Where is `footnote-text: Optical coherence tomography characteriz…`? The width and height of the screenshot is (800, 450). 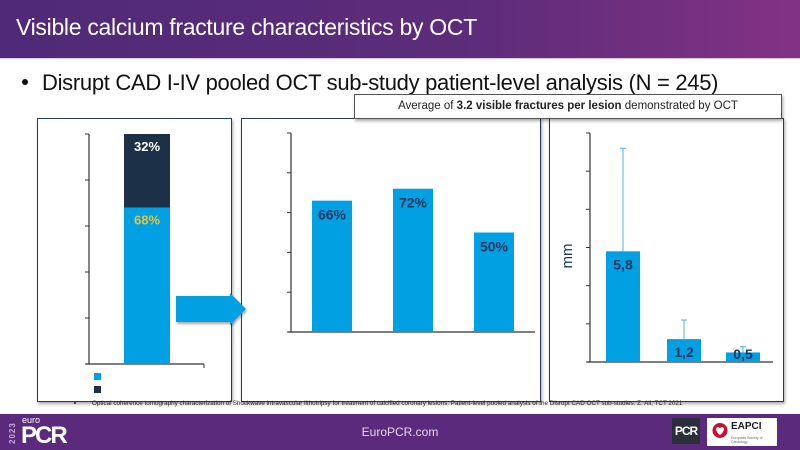 footnote-text: Optical coherence tomography characteriz… is located at coordinates (387, 403).